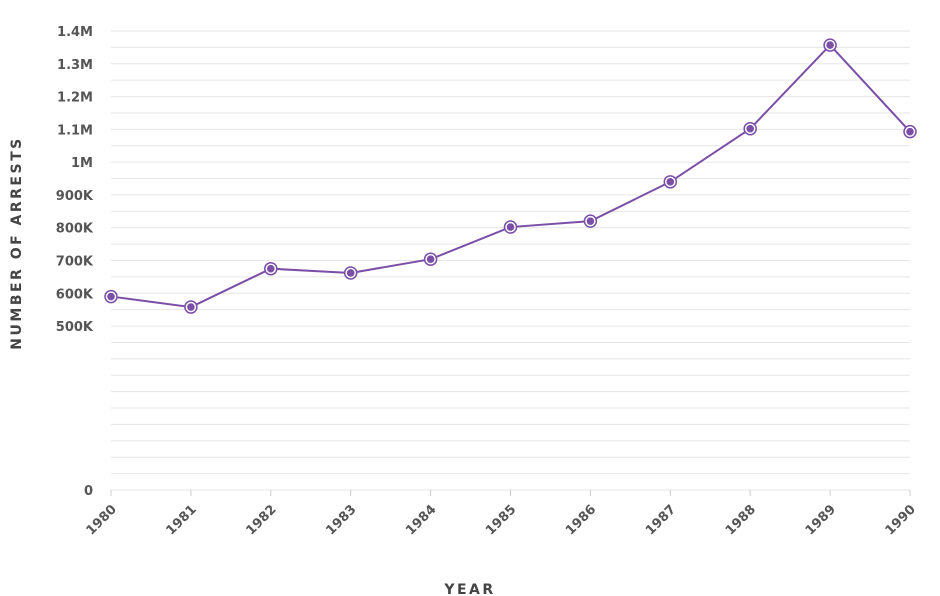  I want to click on x-tick-label: 1987, so click(661, 520).